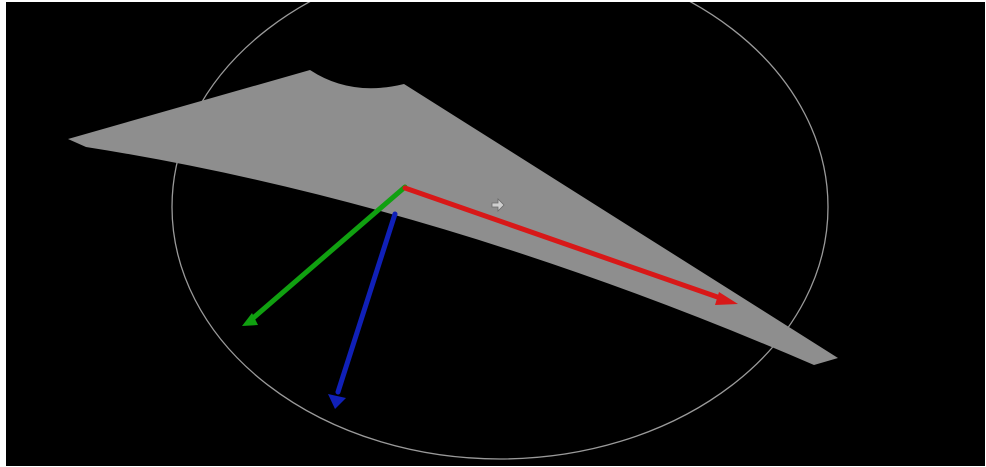 Image resolution: width=986 pixels, height=467 pixels. I want to click on x-axis-shaft, so click(565, 244).